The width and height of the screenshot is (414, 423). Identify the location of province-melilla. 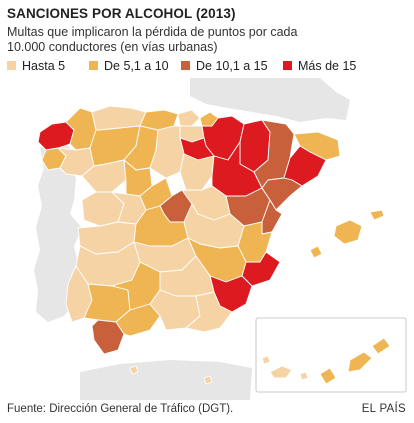
(208, 380).